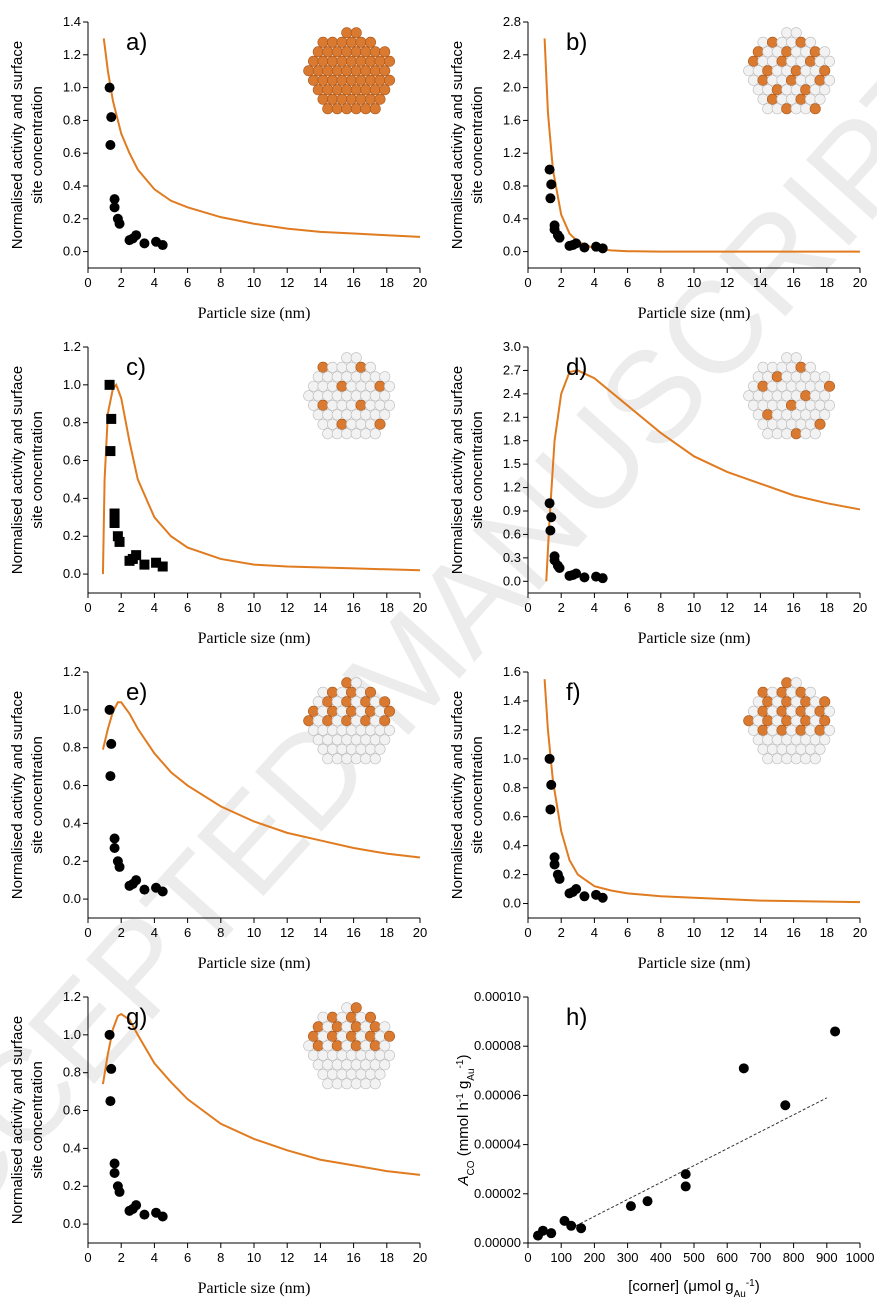  I want to click on y-tick-label: 1.0, so click(72, 384).